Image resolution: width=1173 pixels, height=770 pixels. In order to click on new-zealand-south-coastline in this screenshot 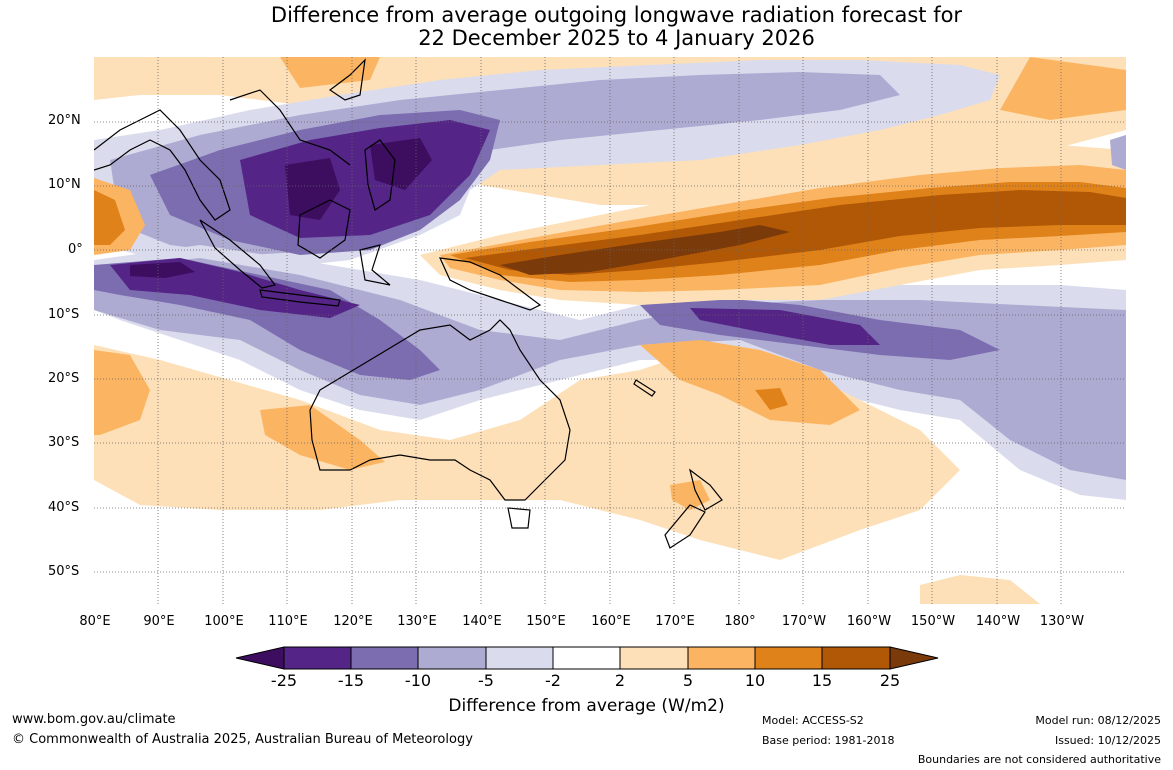, I will do `click(685, 526)`.